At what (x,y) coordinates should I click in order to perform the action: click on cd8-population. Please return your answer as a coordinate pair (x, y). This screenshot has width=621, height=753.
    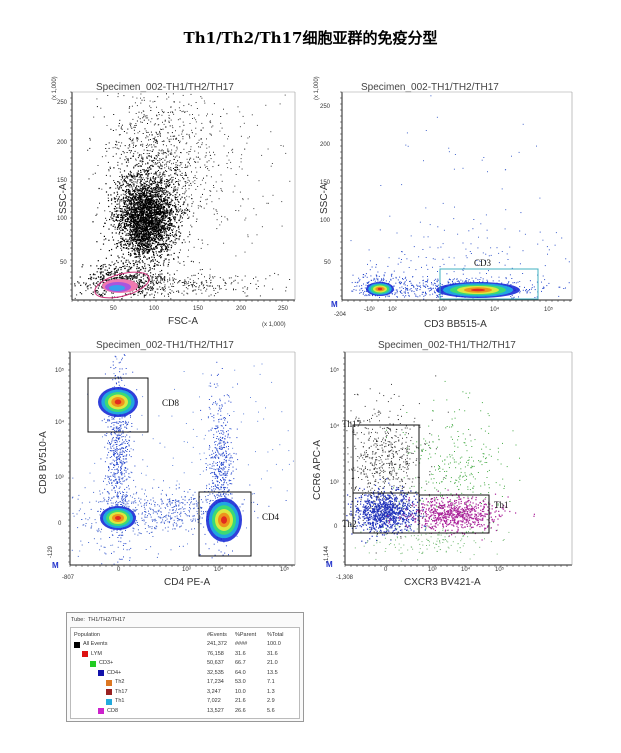
    Looking at the image, I should click on (118, 402).